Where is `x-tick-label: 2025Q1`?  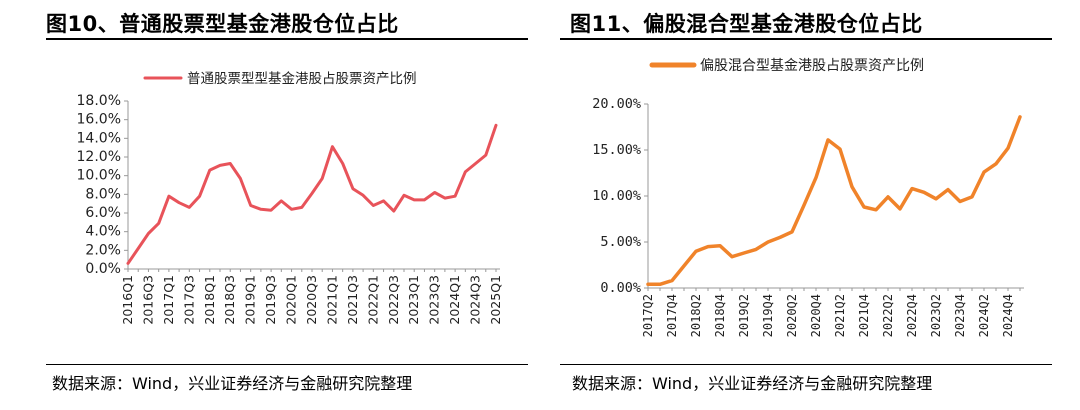 x-tick-label: 2025Q1 is located at coordinates (495, 300).